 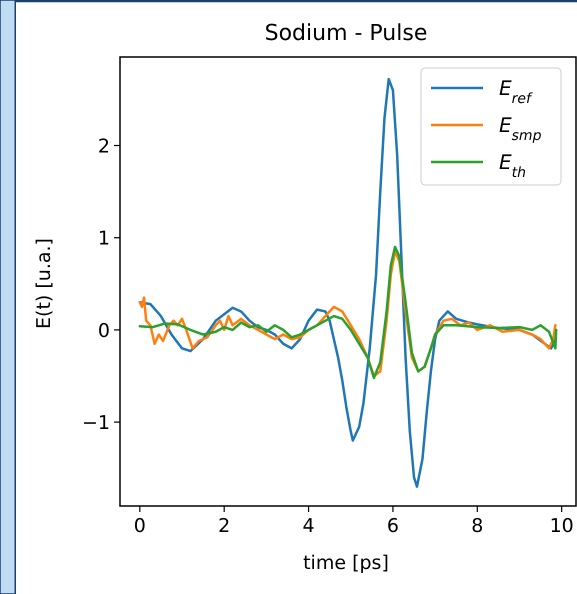 What do you see at coordinates (104, 147) in the screenshot?
I see `y-tick-label: 2` at bounding box center [104, 147].